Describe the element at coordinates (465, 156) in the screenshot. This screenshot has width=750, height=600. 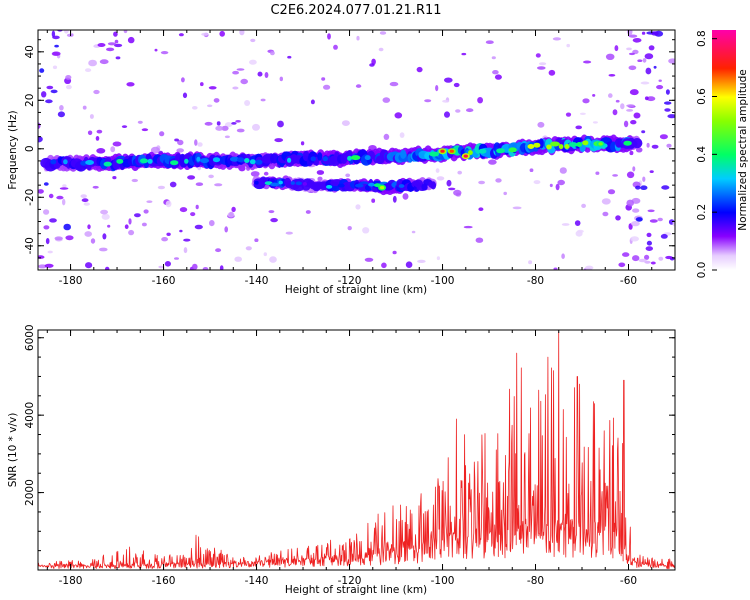
I see `hotspot` at that location.